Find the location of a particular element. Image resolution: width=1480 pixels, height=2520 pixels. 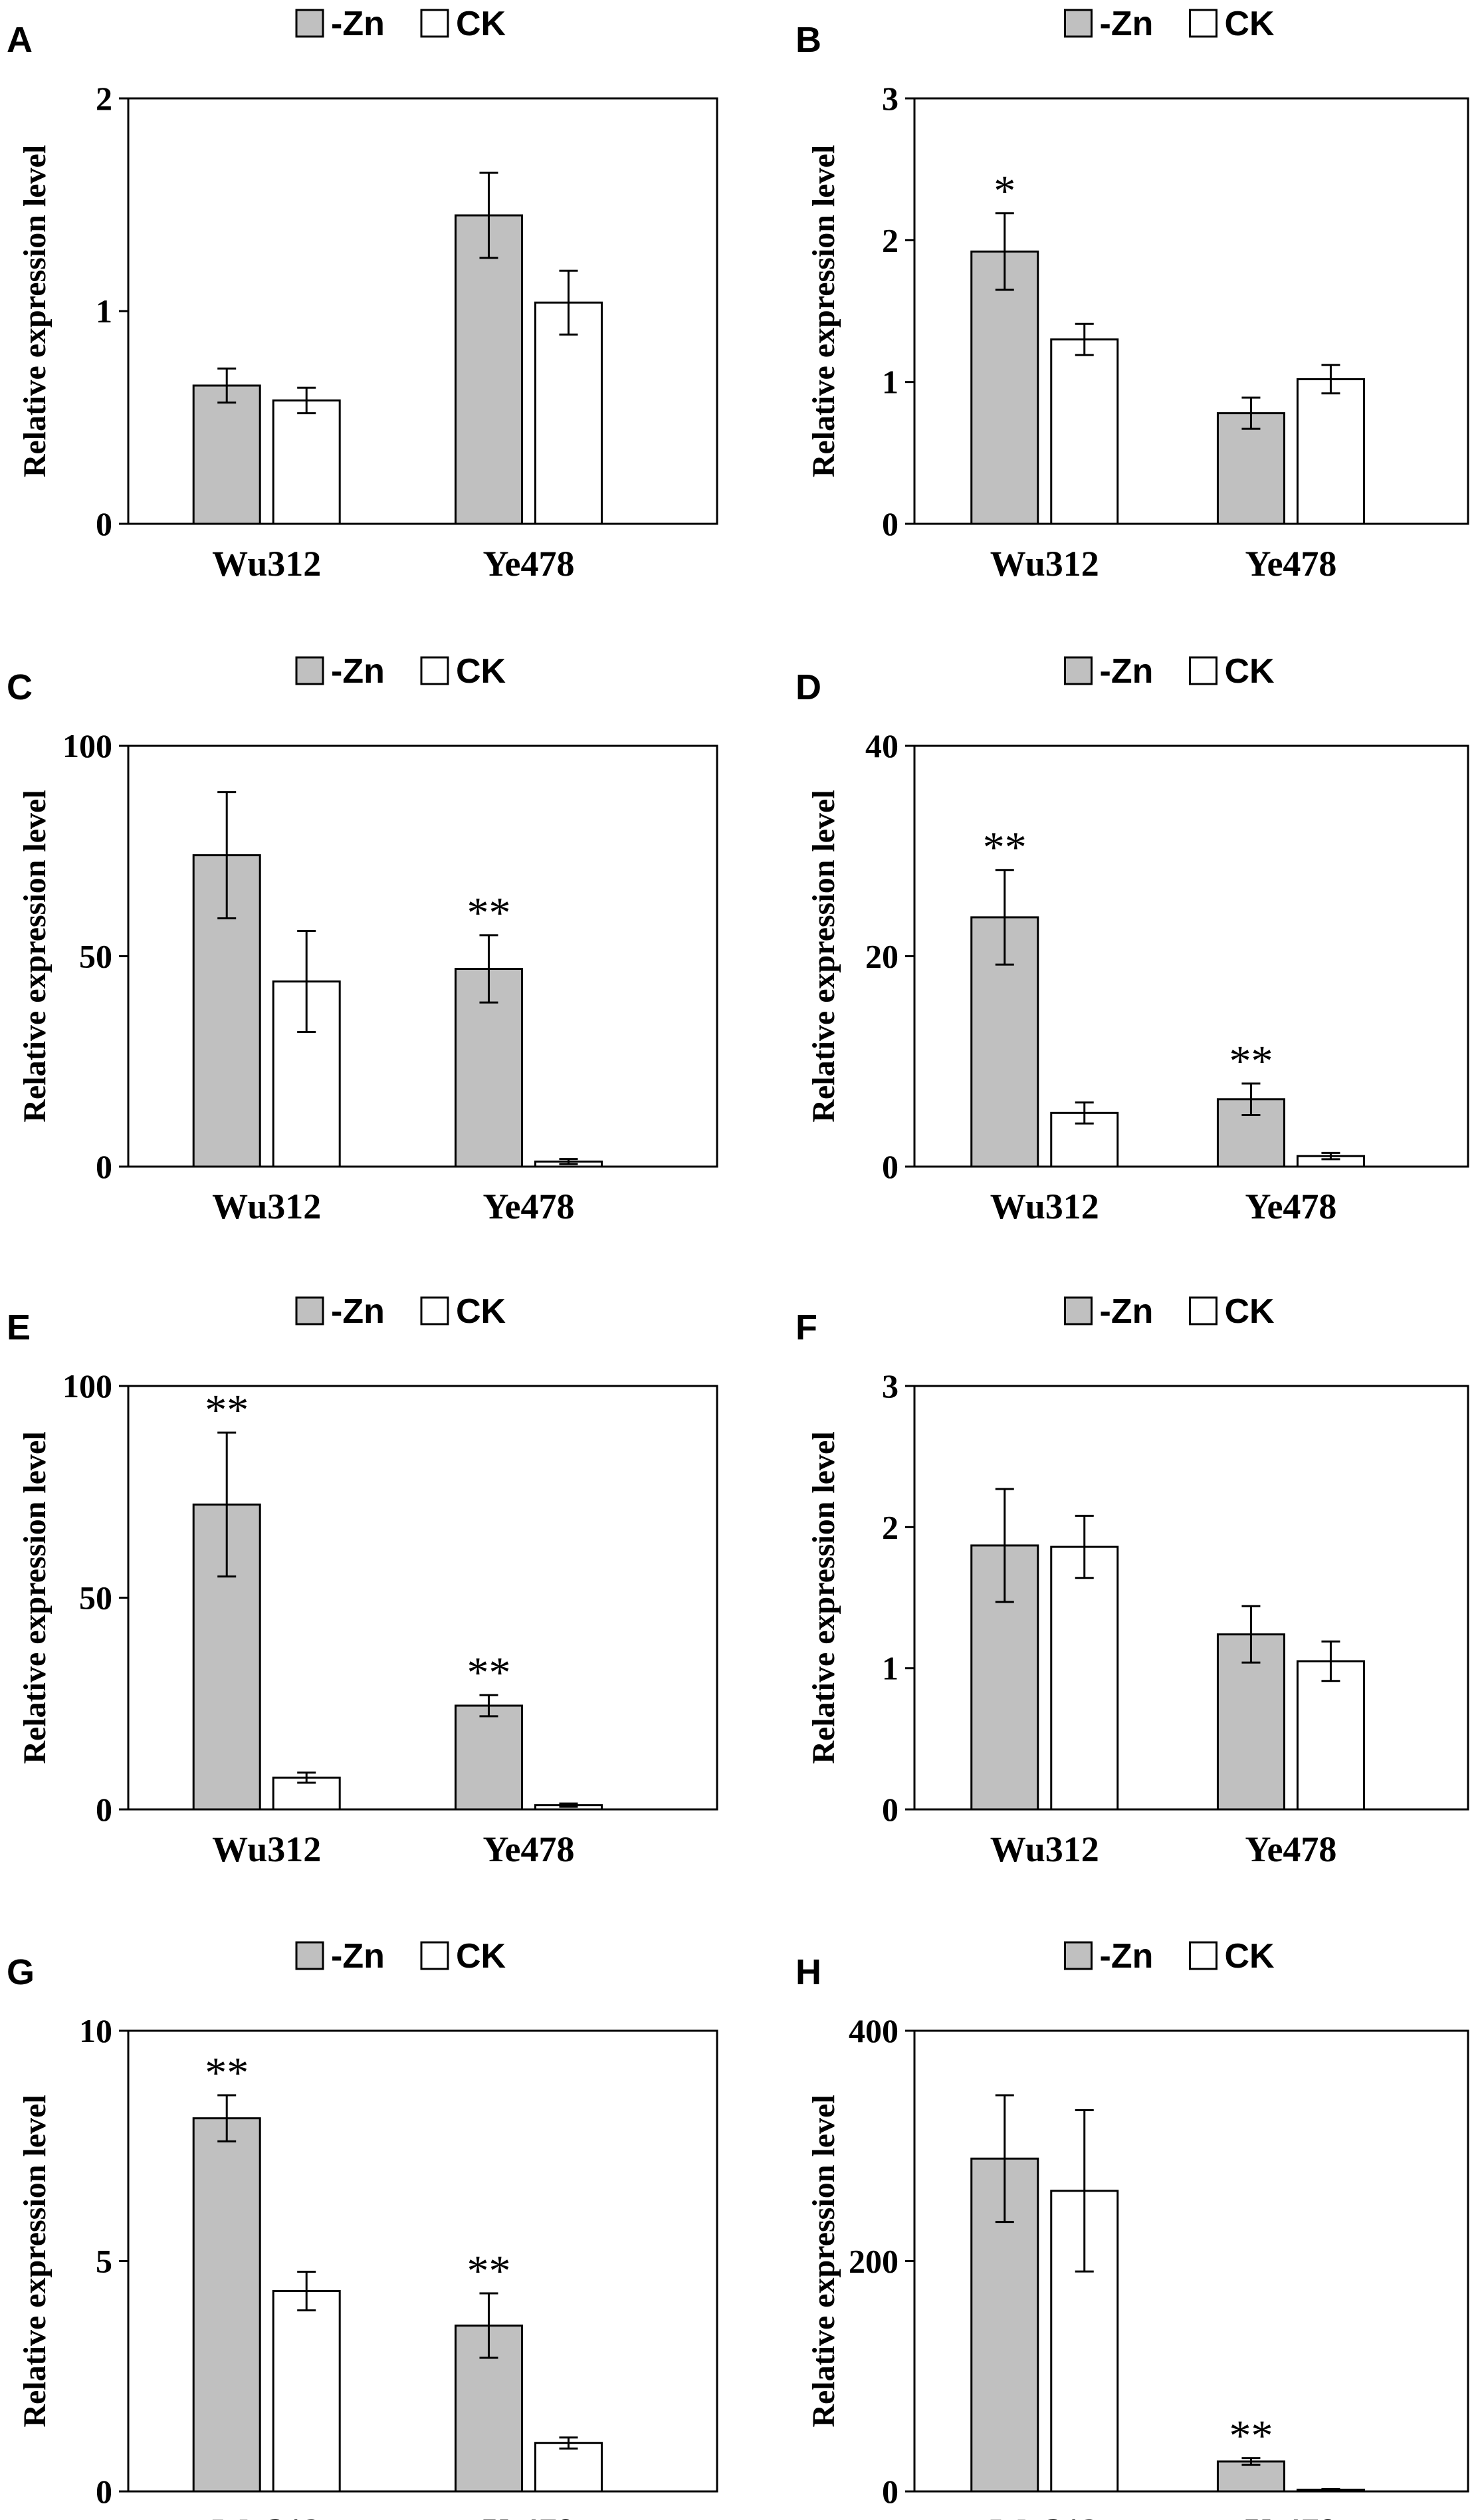

y-tick-label: 20 is located at coordinates (882, 956).